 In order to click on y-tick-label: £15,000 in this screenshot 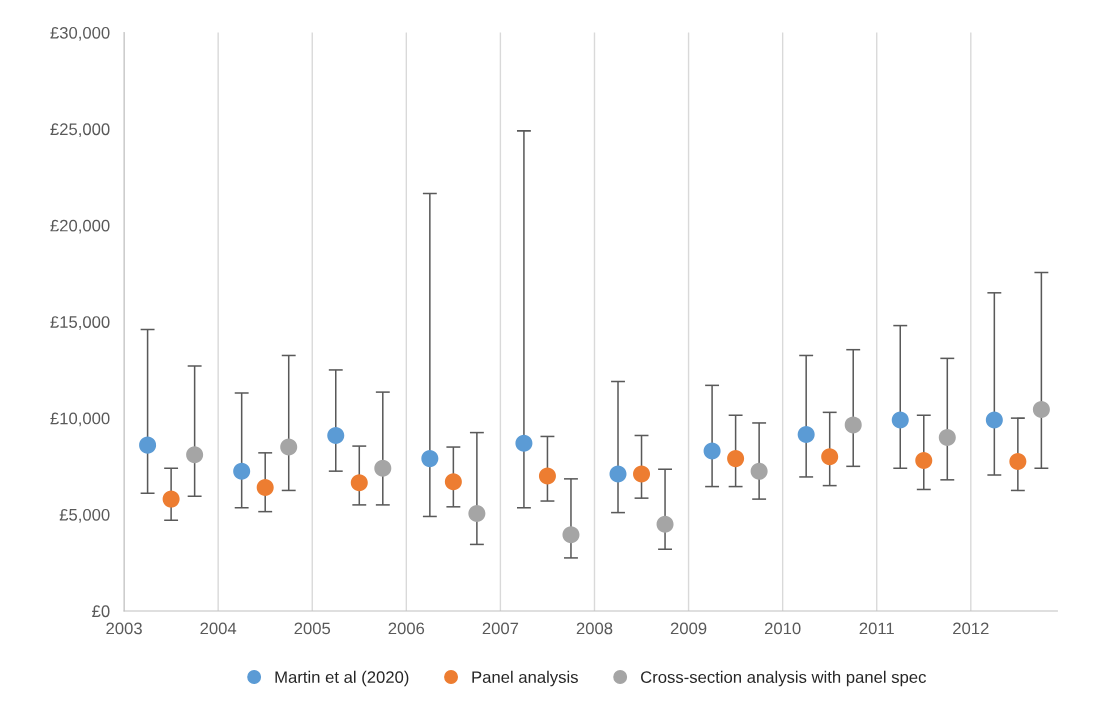, I will do `click(80, 323)`.